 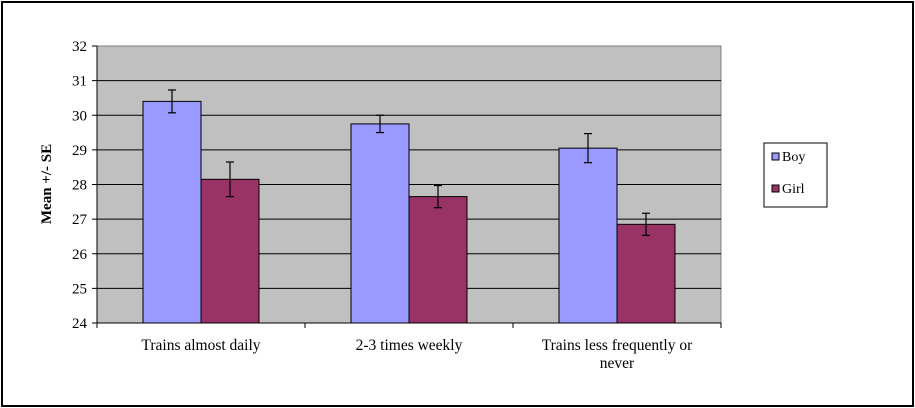 What do you see at coordinates (79, 186) in the screenshot?
I see `y-tick-label: 28` at bounding box center [79, 186].